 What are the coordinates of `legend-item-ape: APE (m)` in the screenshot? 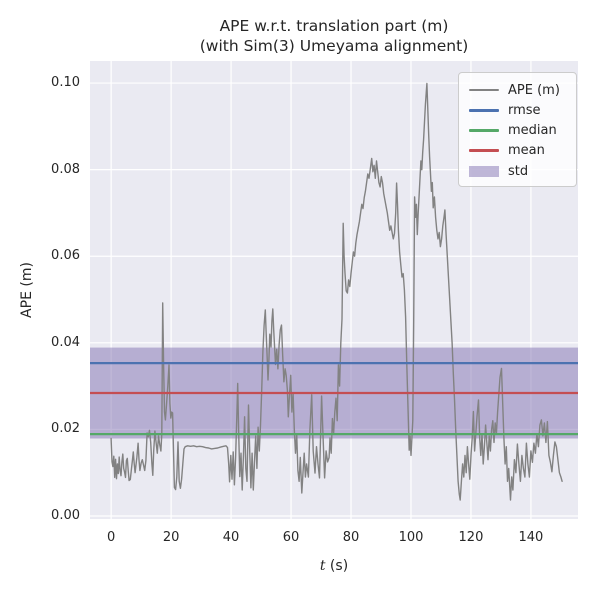 It's located at (518, 90).